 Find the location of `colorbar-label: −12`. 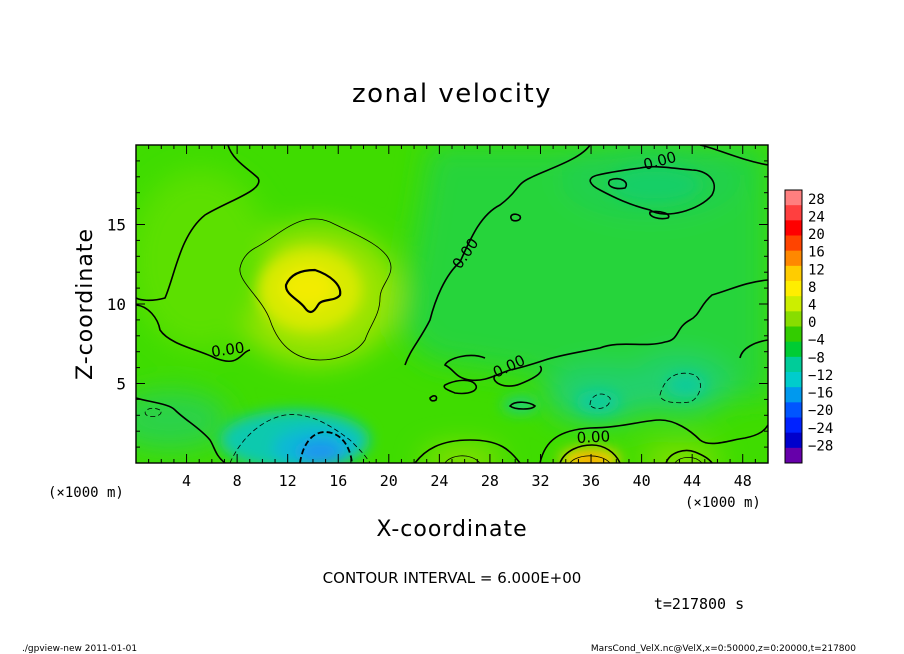

colorbar-label: −12 is located at coordinates (820, 376).